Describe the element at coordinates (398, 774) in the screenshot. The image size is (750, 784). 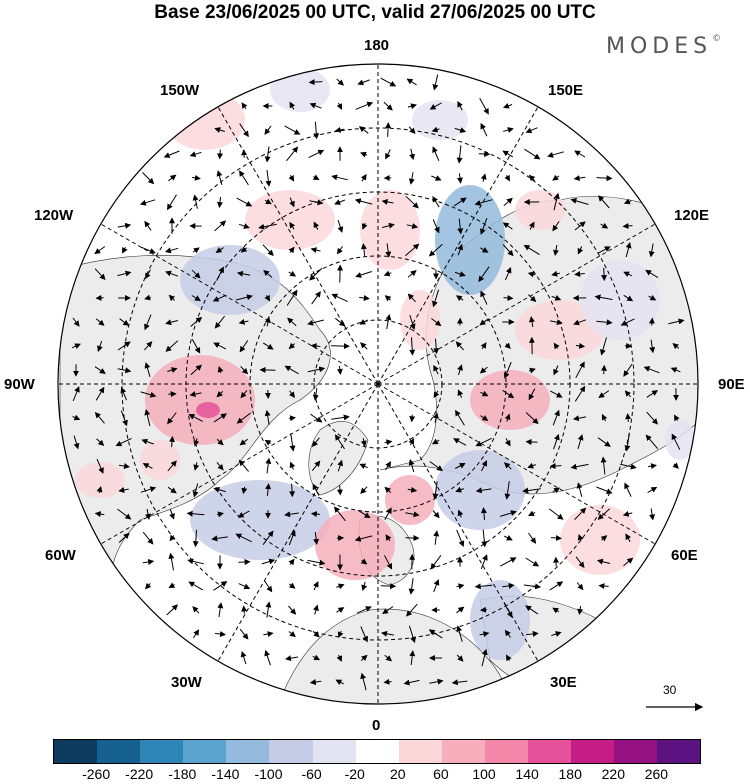
I see `colorbar-tick-label: 20` at that location.